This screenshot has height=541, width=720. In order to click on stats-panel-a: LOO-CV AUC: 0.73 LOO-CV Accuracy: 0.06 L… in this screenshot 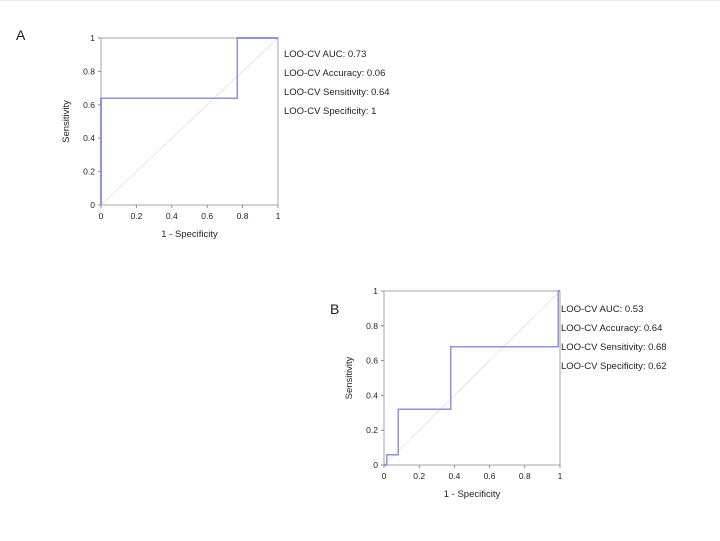, I will do `click(337, 83)`.